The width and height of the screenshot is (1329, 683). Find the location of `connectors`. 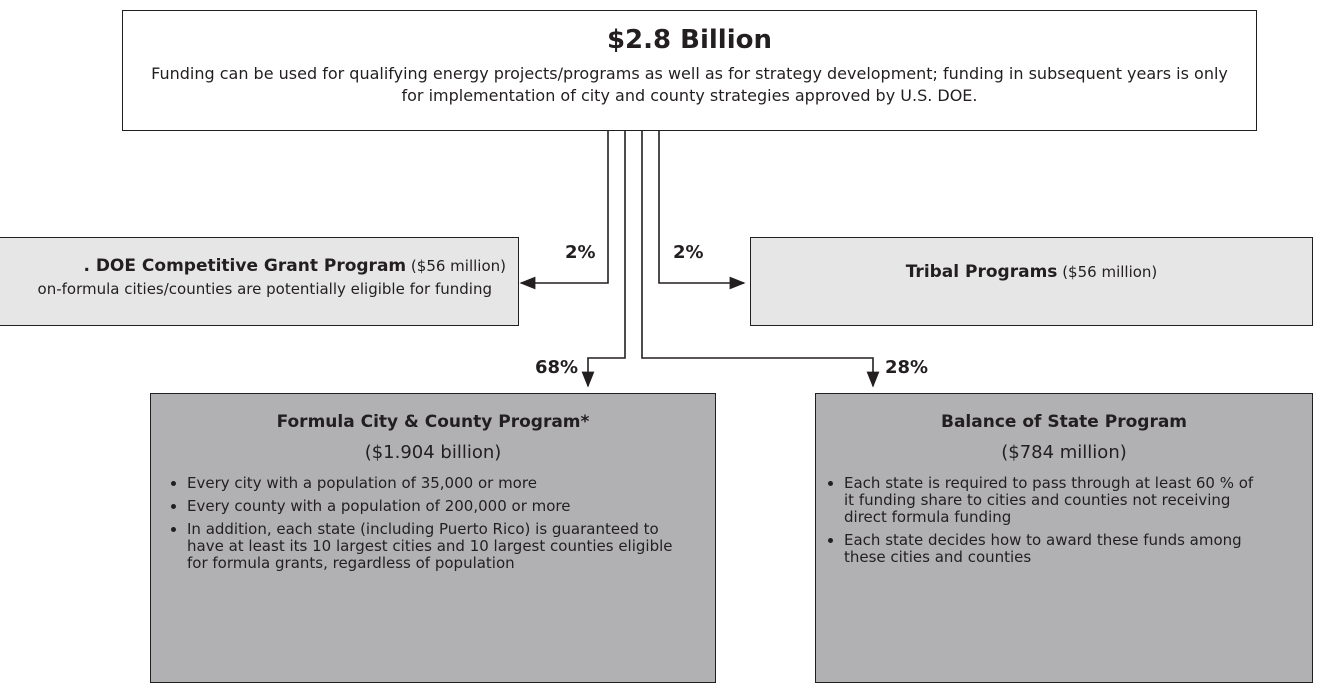

connectors is located at coordinates (699, 259).